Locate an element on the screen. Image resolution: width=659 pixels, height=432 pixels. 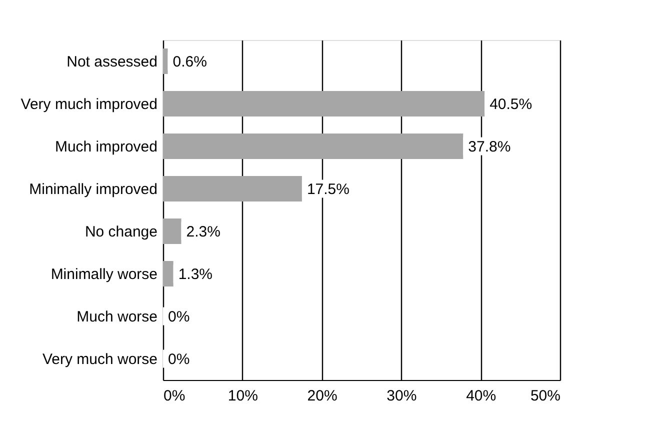
x-tick-label: 0% is located at coordinates (175, 396).